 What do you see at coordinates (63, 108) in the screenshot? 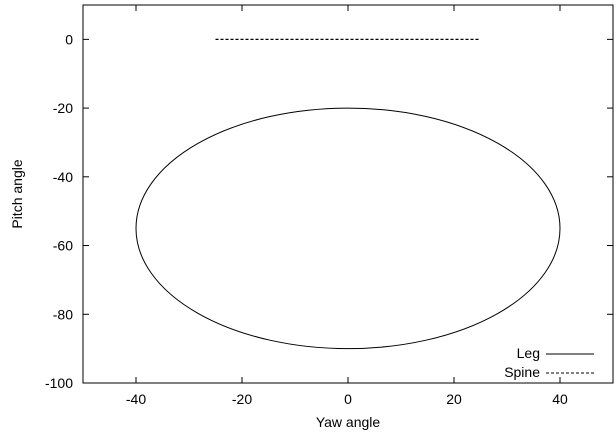
I see `y-tick-label: -20` at bounding box center [63, 108].